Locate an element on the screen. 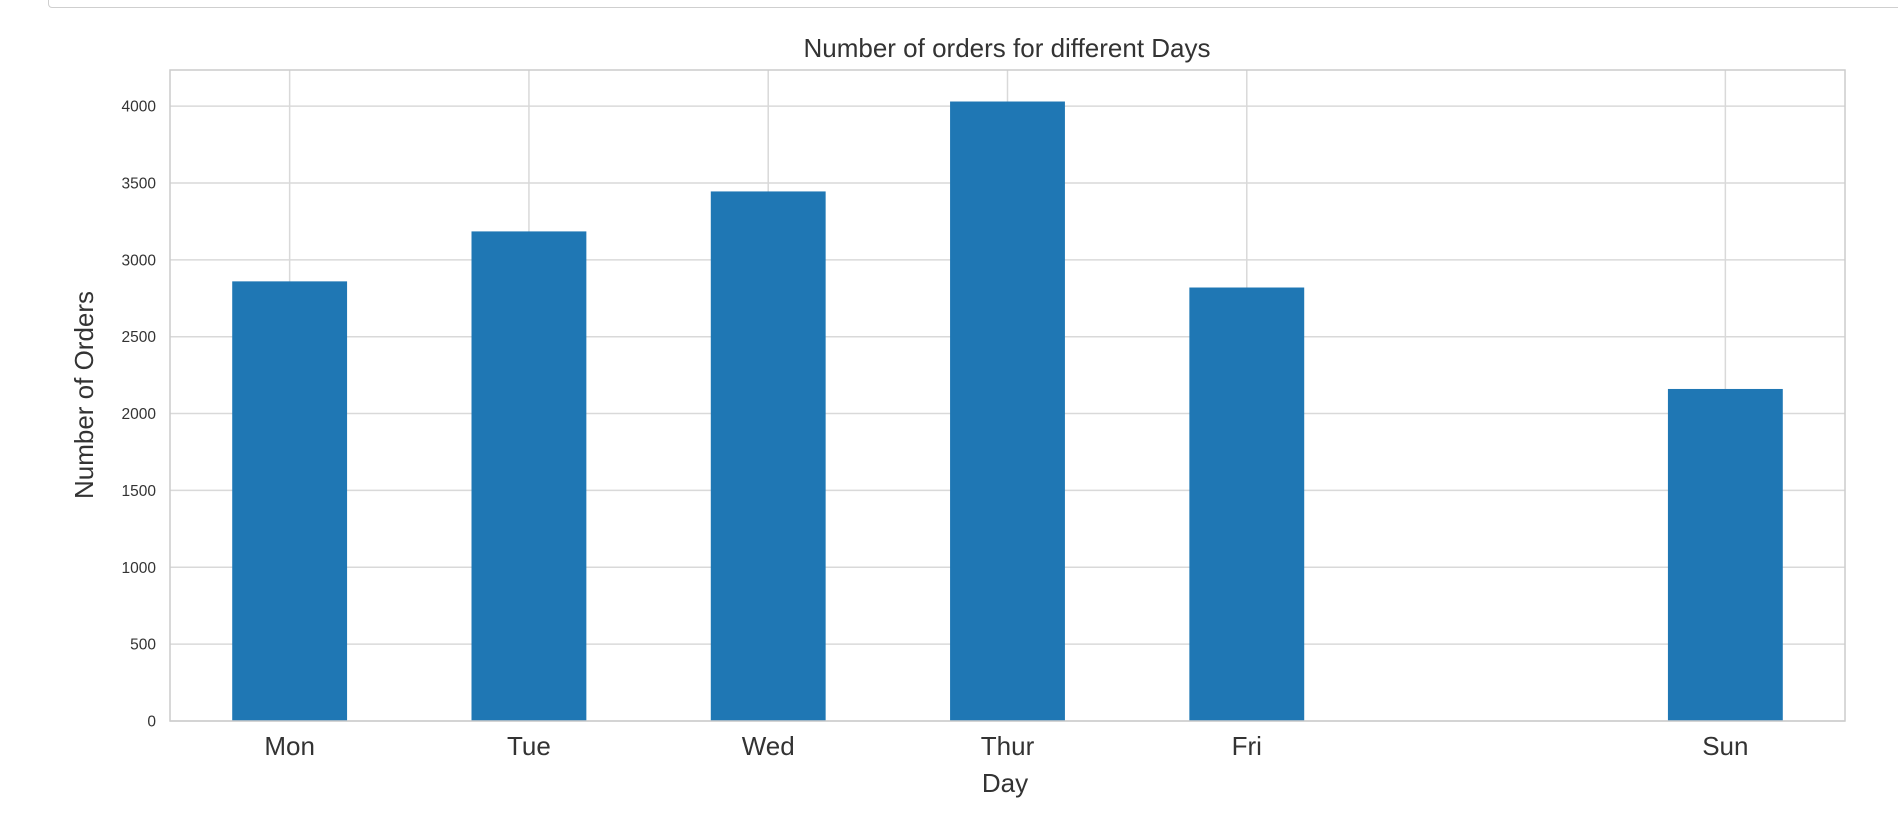 This screenshot has height=815, width=1898. y-tick-label: 3500 is located at coordinates (139, 183).